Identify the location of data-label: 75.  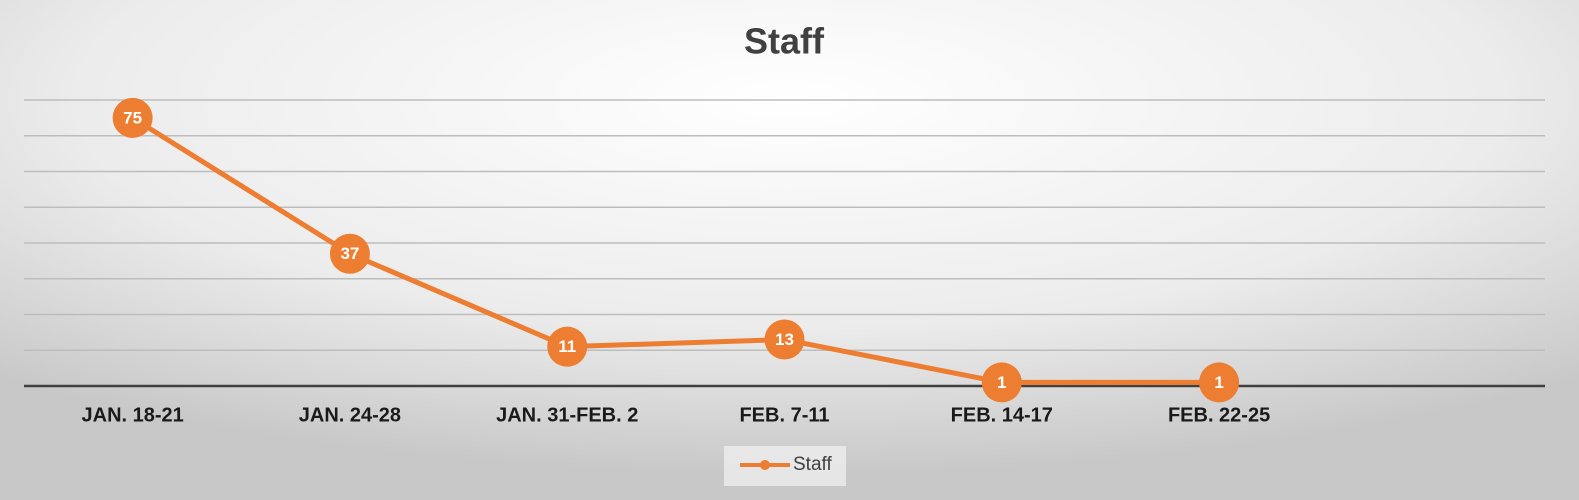
(132, 117).